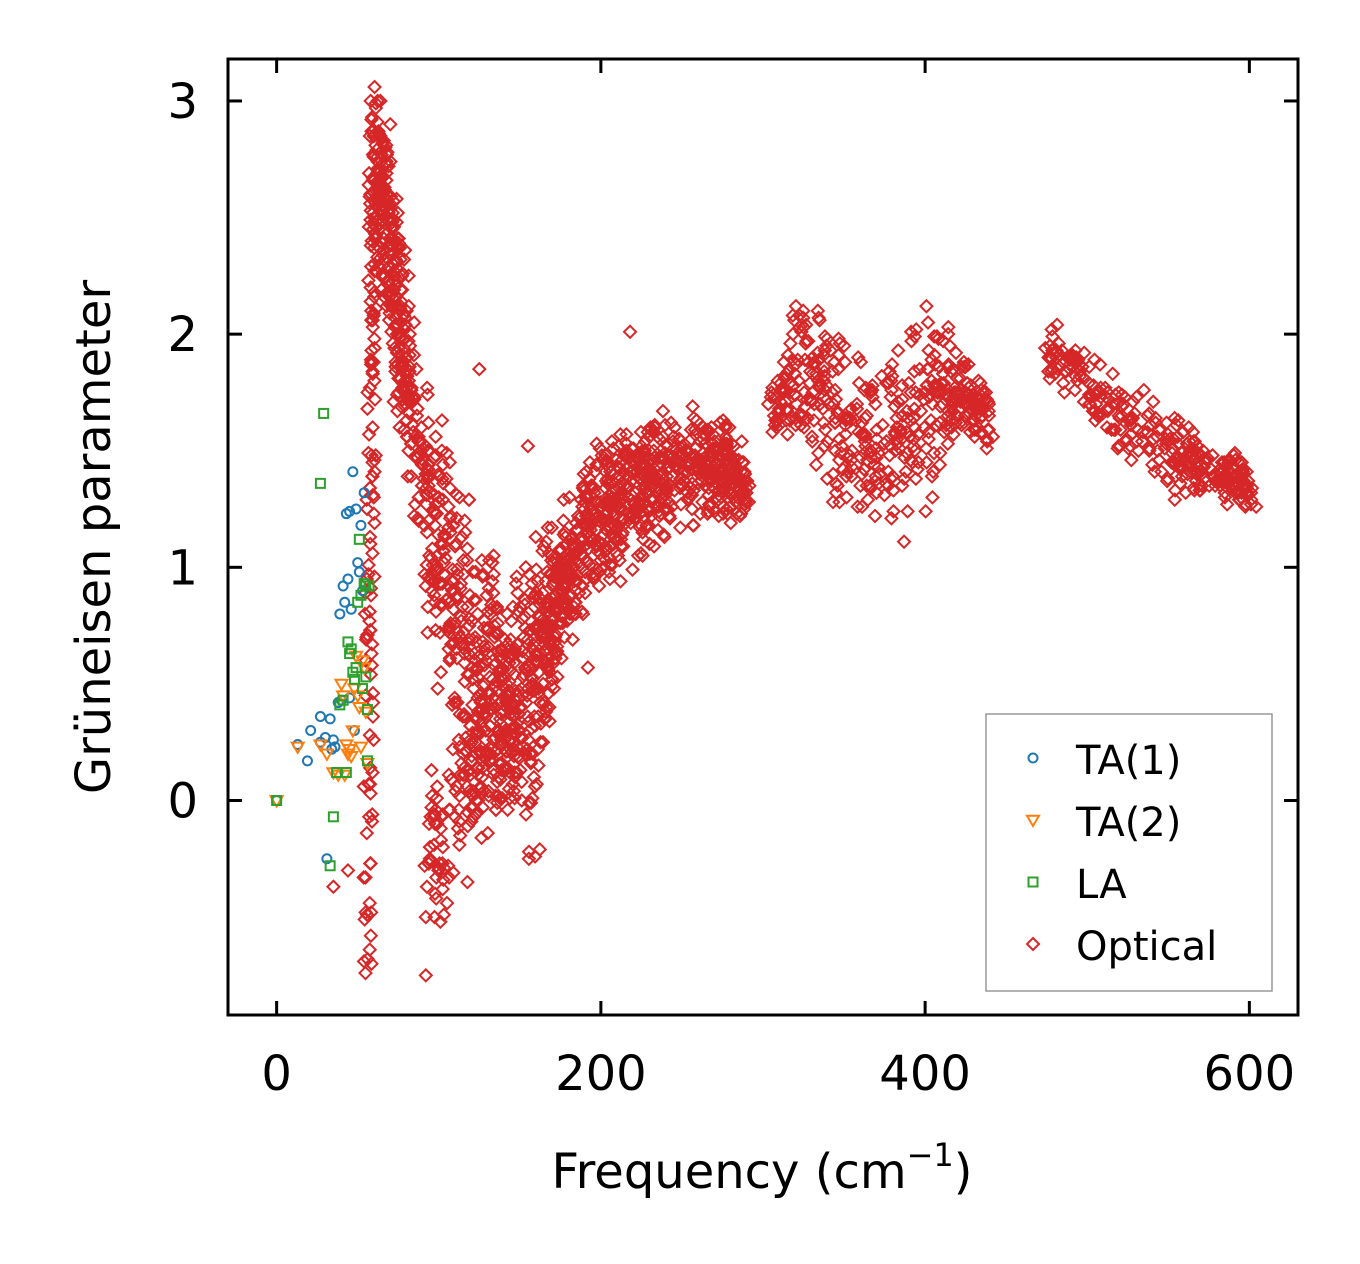 This screenshot has height=1264, width=1360. Describe the element at coordinates (320, 665) in the screenshot. I see `series-ta1` at that location.